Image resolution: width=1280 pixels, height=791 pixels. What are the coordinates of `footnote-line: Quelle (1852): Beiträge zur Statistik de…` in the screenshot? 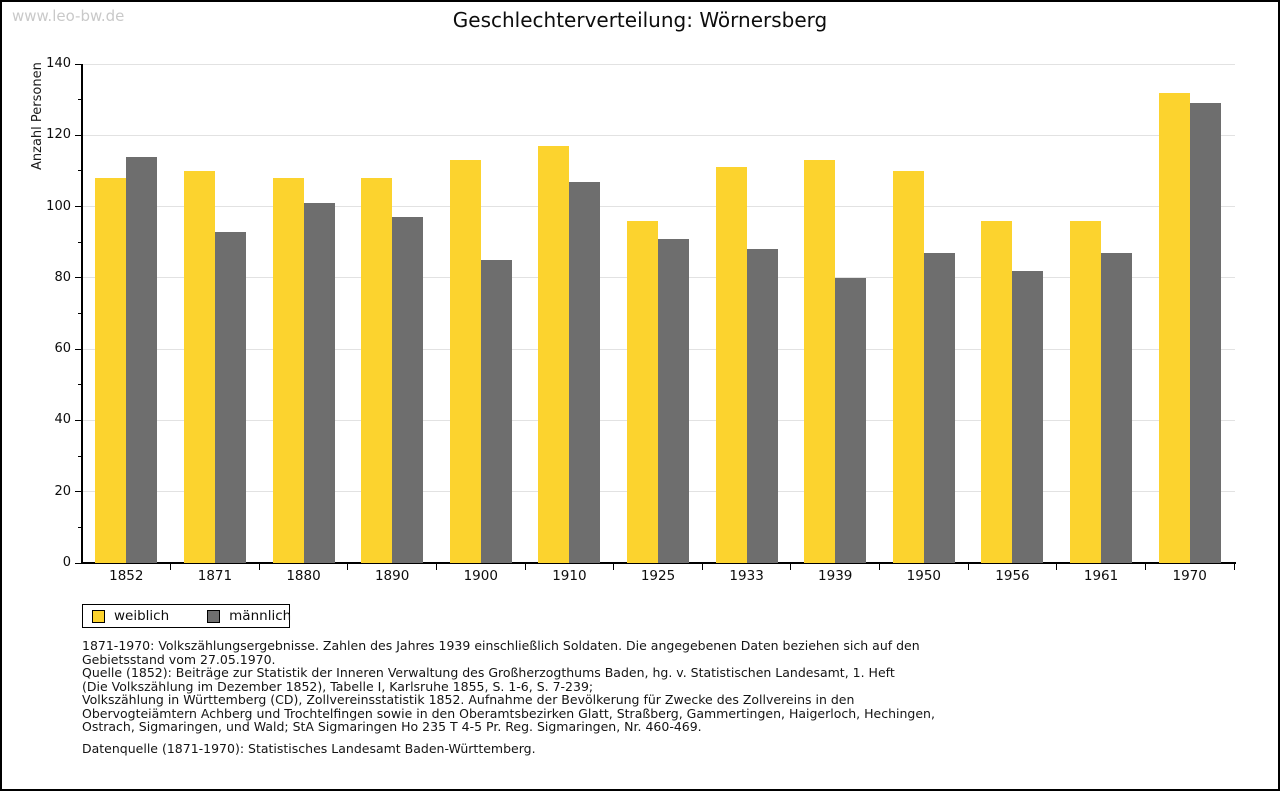 It's located at (488, 672).